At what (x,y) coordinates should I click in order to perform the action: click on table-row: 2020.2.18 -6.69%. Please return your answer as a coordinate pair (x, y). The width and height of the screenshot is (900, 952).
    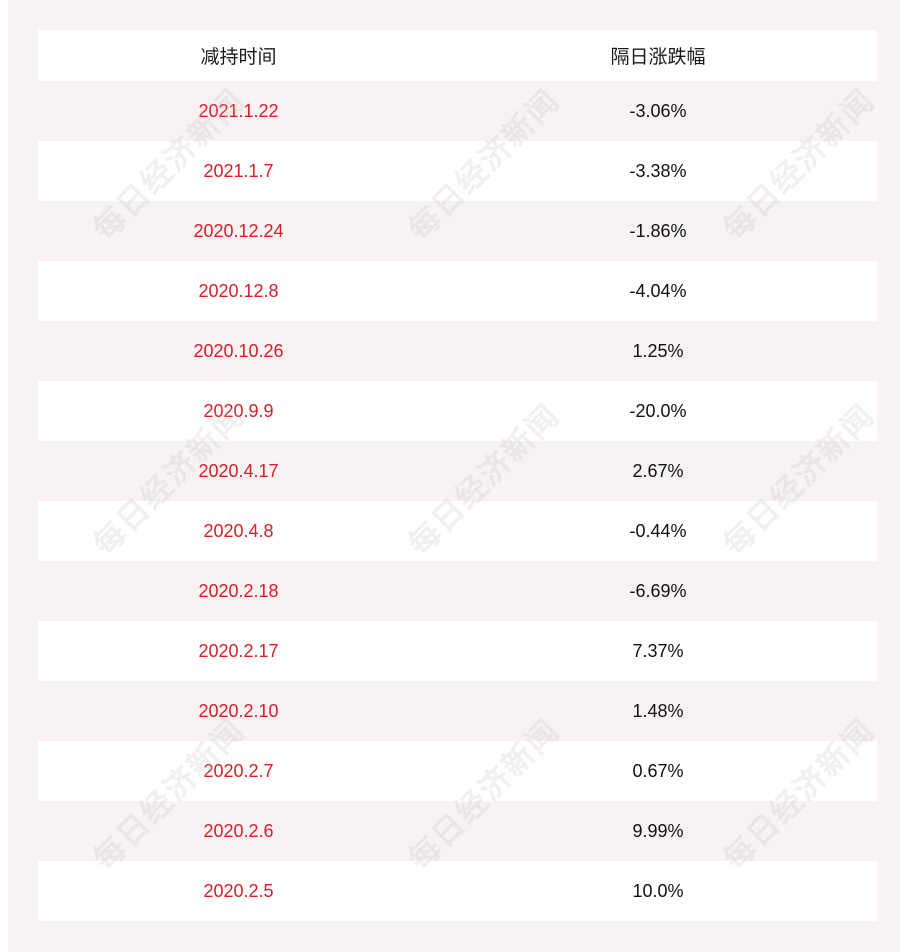
    Looking at the image, I should click on (457, 591).